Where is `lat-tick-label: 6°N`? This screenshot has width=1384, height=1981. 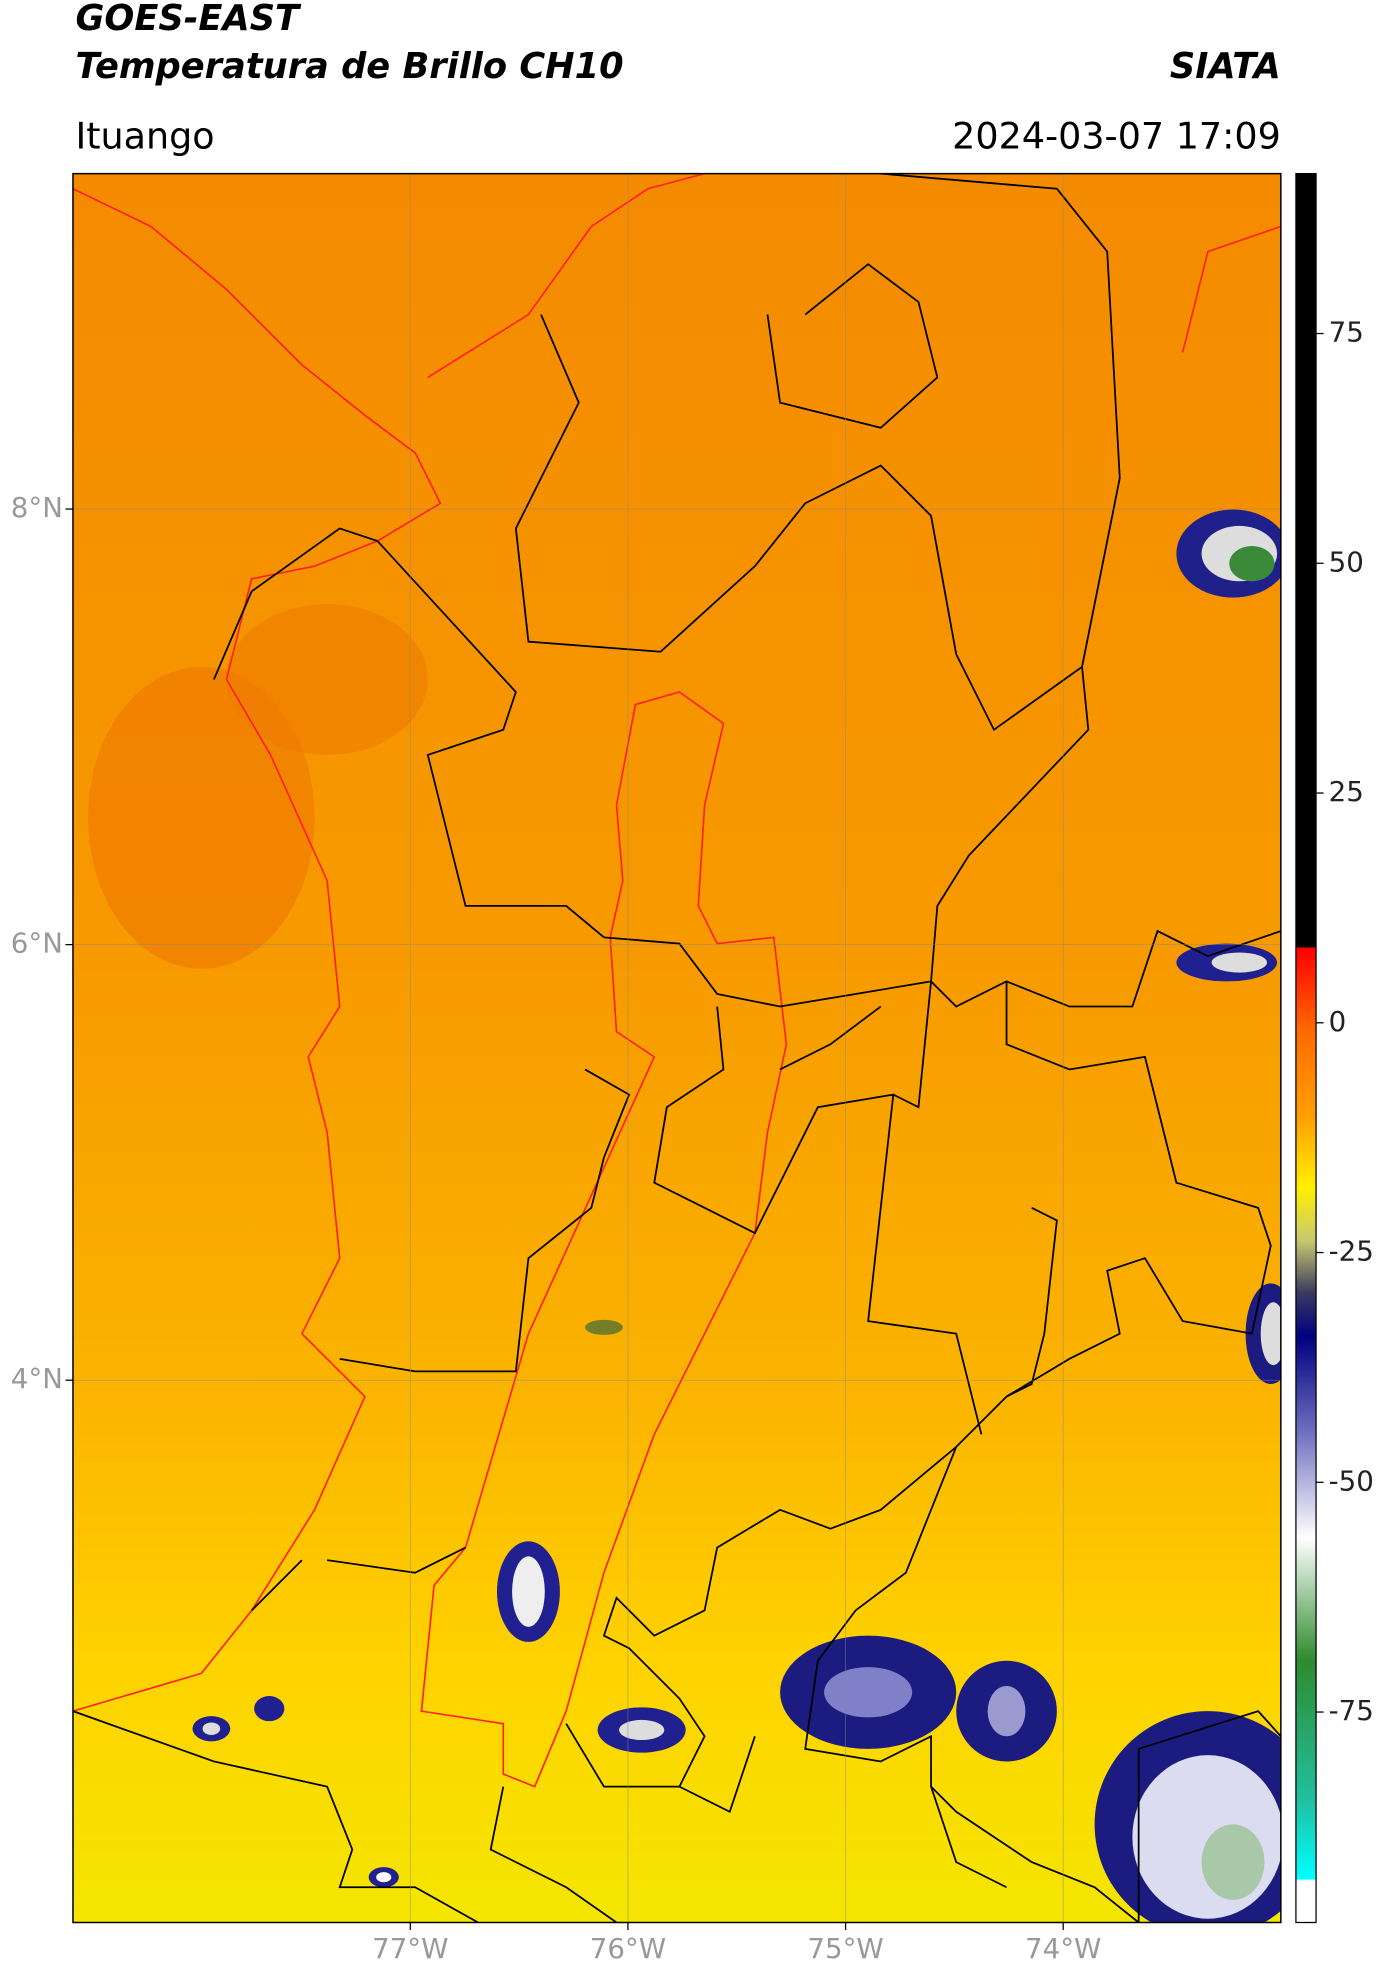
lat-tick-label: 6°N is located at coordinates (37, 943).